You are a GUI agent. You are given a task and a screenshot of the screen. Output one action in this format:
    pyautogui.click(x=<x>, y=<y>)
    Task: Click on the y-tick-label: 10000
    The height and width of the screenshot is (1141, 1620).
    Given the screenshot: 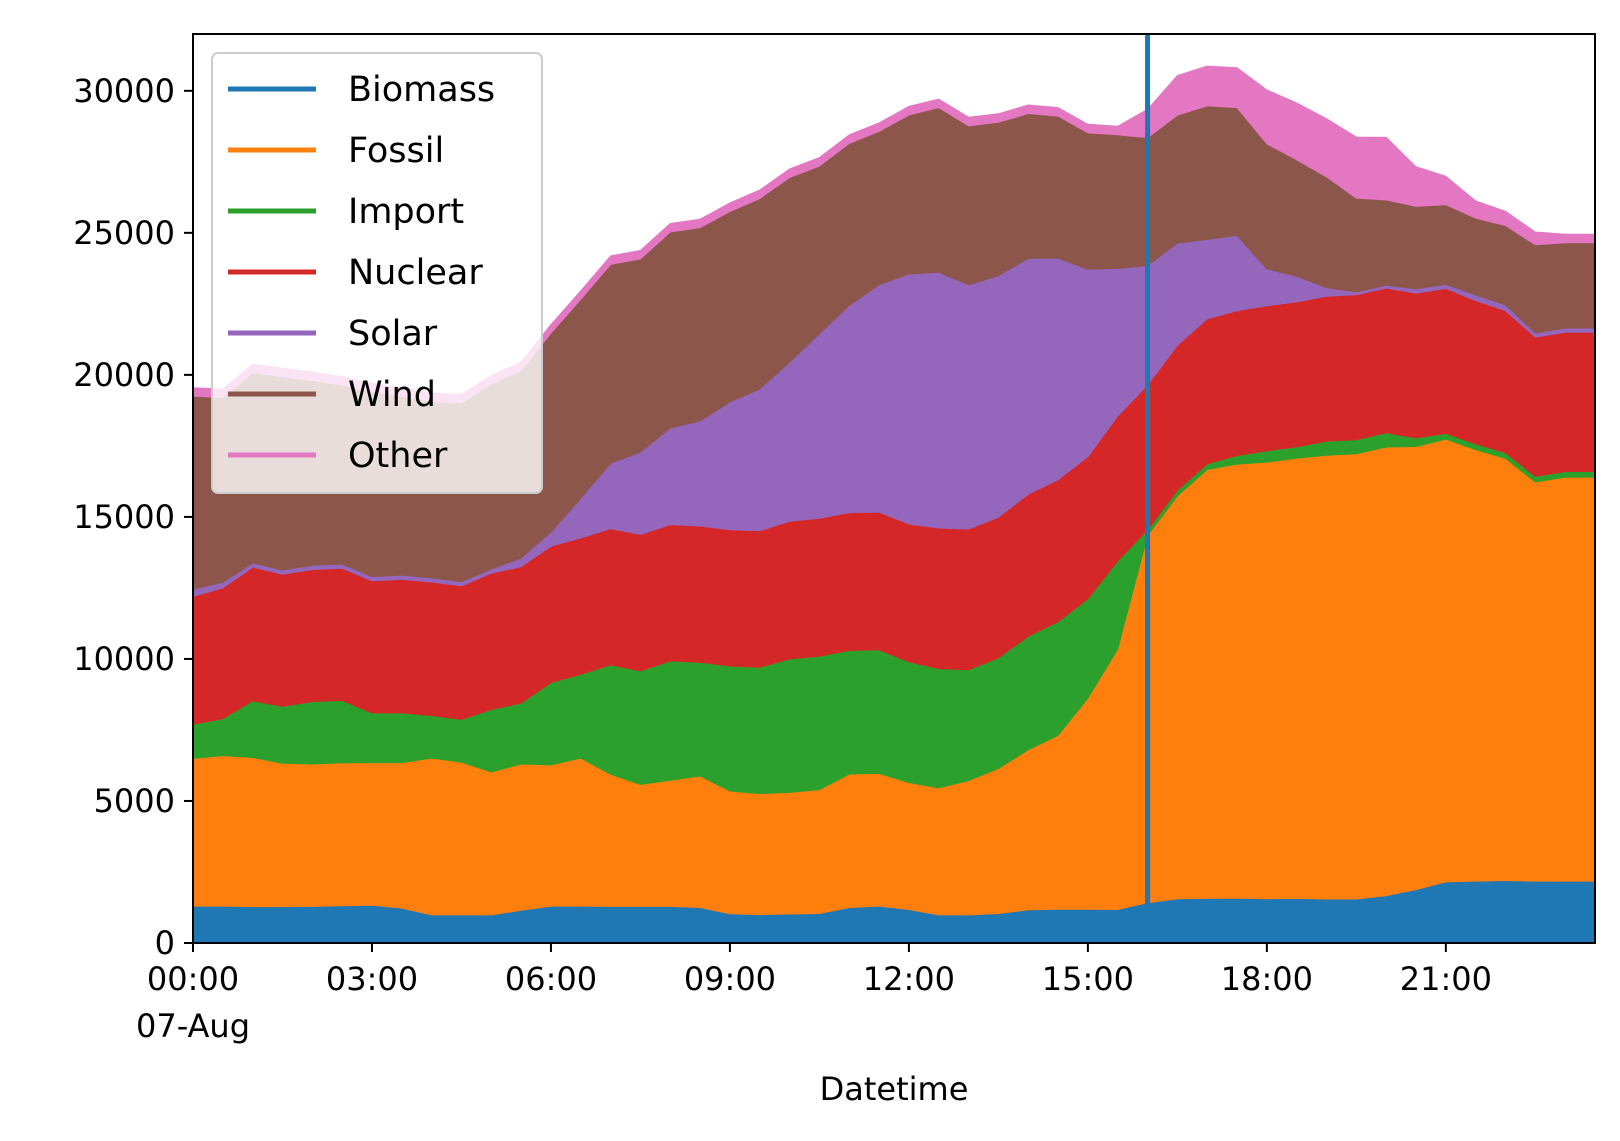 What is the action you would take?
    pyautogui.click(x=124, y=659)
    